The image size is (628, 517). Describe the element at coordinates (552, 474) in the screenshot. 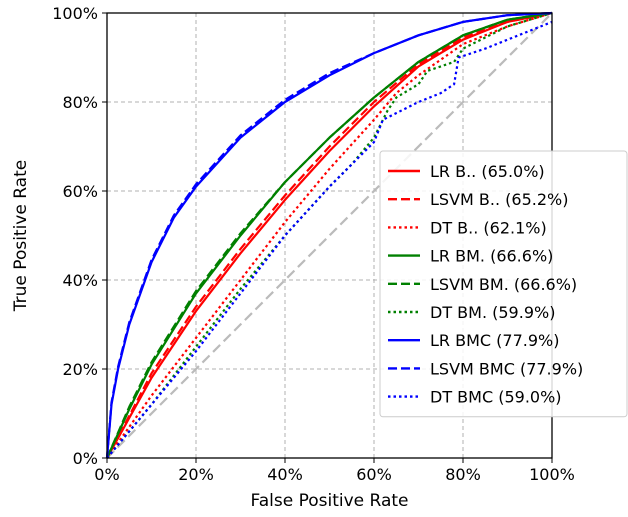

I see `x-tick-label: 100%` at that location.